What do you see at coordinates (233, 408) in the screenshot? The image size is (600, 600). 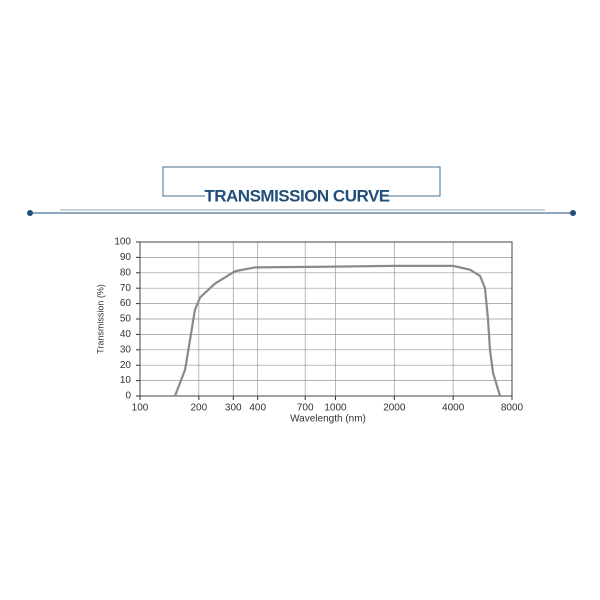 I see `x-tick-label: 300` at bounding box center [233, 408].